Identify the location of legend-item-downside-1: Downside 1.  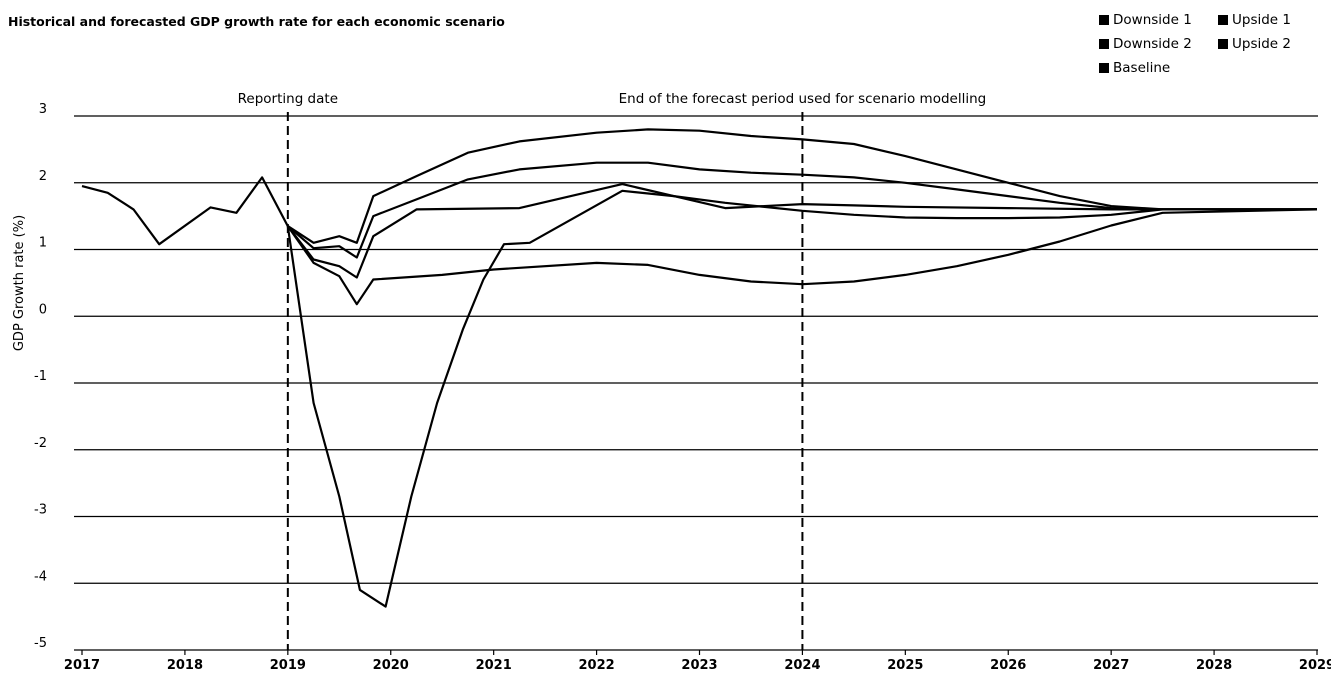
(1145, 20).